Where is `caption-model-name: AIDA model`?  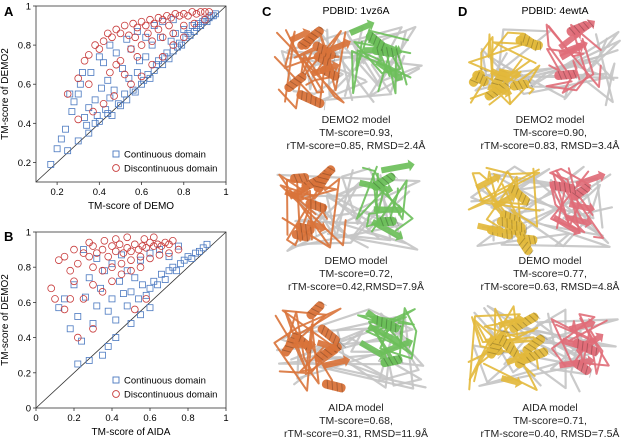 caption-model-name: AIDA model is located at coordinates (356, 408).